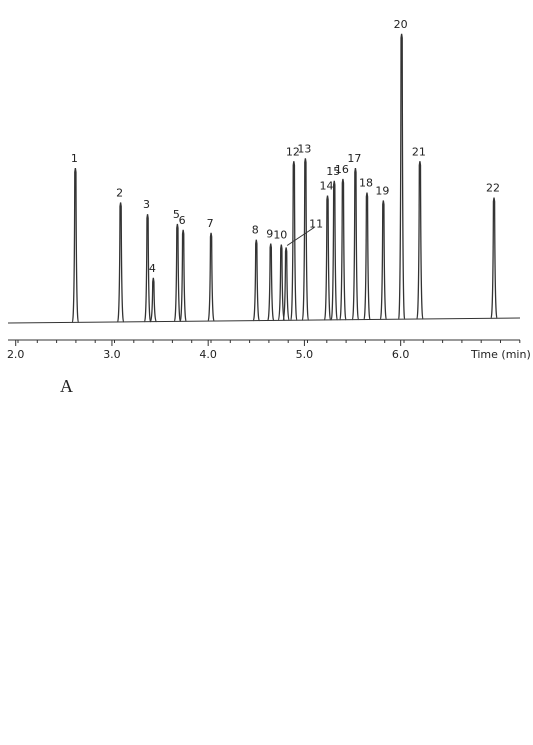 The image size is (533, 745). I want to click on baseline, so click(264, 320).